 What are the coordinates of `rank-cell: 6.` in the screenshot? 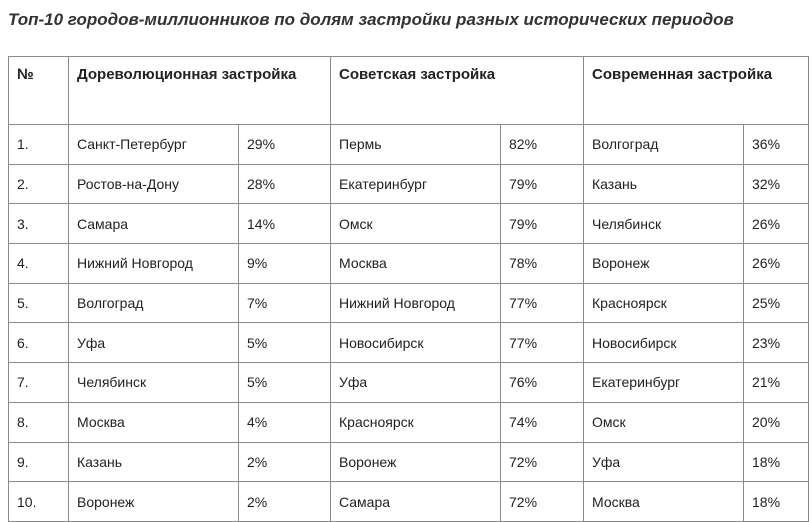 It's located at (38, 343).